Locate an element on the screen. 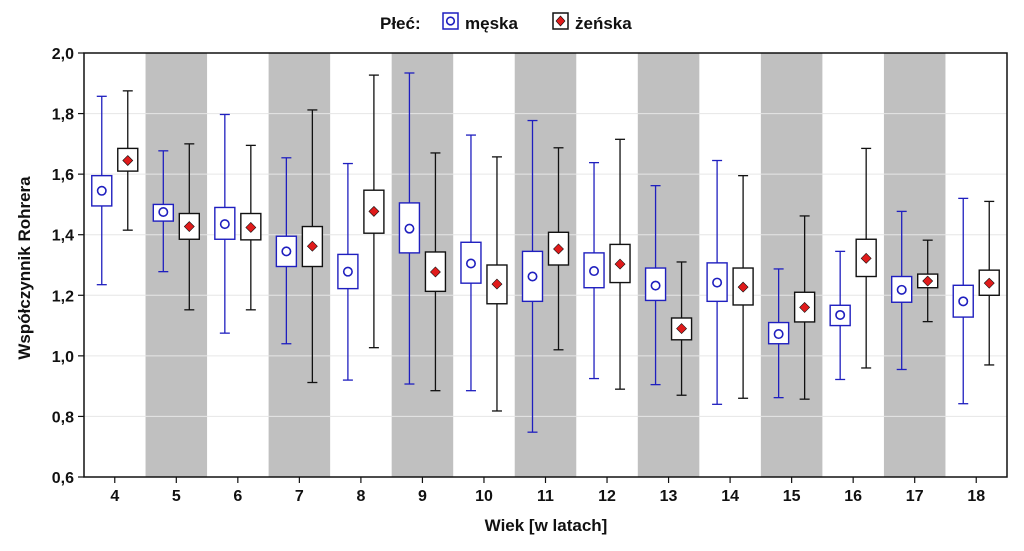  x-tick-label: 17 is located at coordinates (915, 496).